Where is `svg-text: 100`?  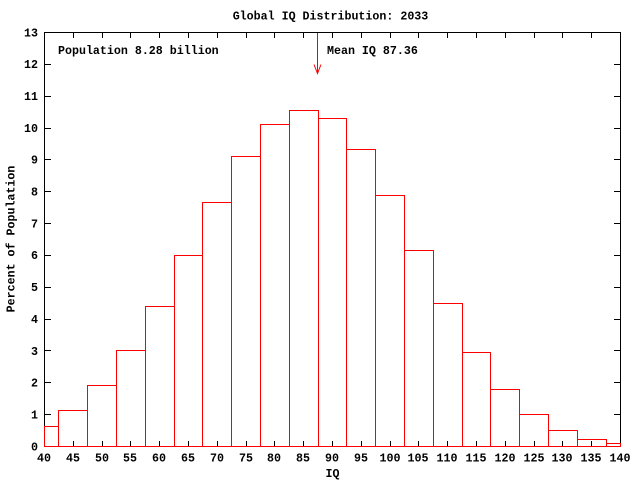
svg-text: 100 is located at coordinates (390, 459).